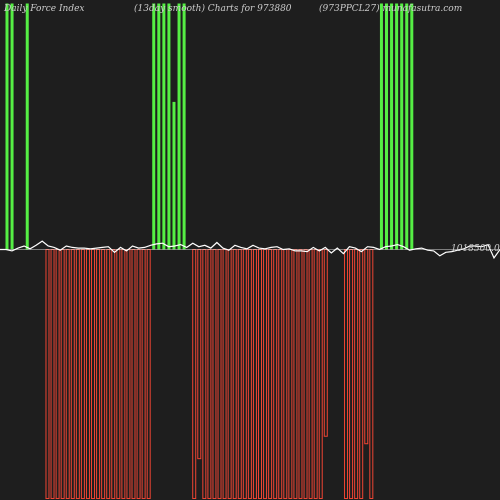 The image size is (500, 500). Describe the element at coordinates (44, 9) in the screenshot. I see `header-left-title: Daily Force Index` at that location.